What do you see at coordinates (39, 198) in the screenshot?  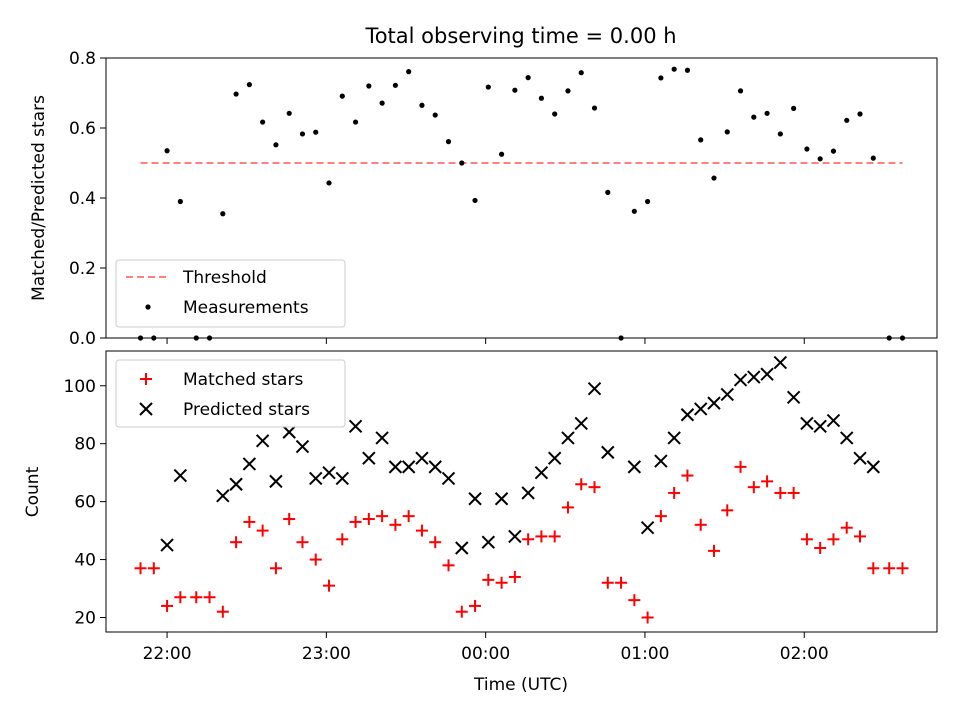 I see `top-y-axis-label: Matched/Predicted stars` at bounding box center [39, 198].